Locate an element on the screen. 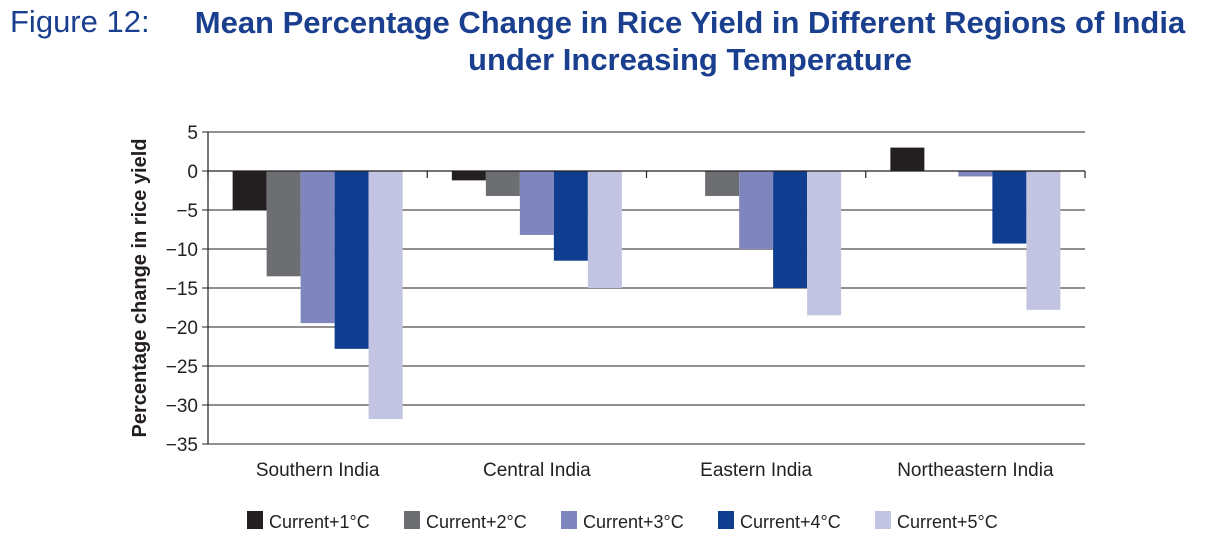 Image resolution: width=1213 pixels, height=552 pixels. x-tick-label: Southern India is located at coordinates (318, 470).